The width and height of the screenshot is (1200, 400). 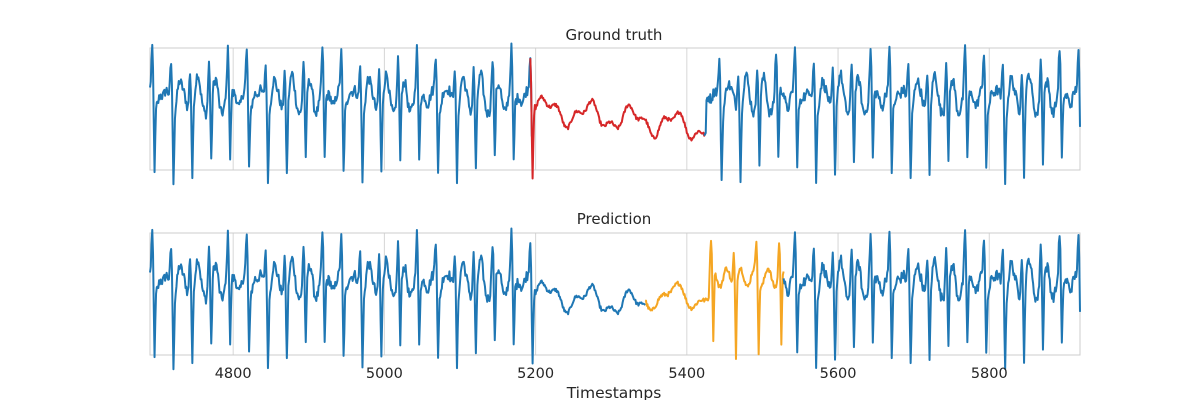 I want to click on series-forecast, so click(x=714, y=299).